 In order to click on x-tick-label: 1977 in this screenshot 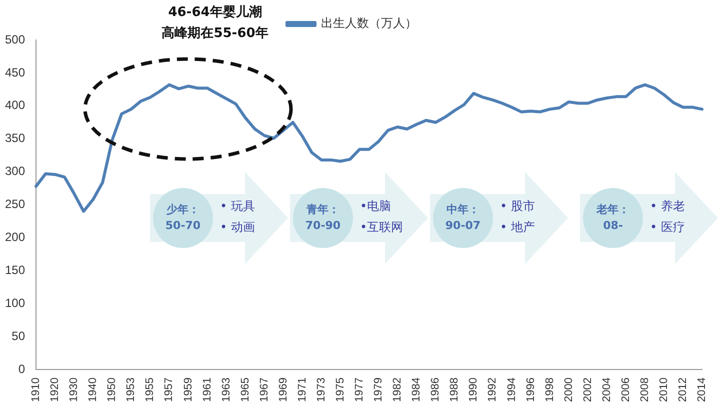, I will do `click(360, 390)`.